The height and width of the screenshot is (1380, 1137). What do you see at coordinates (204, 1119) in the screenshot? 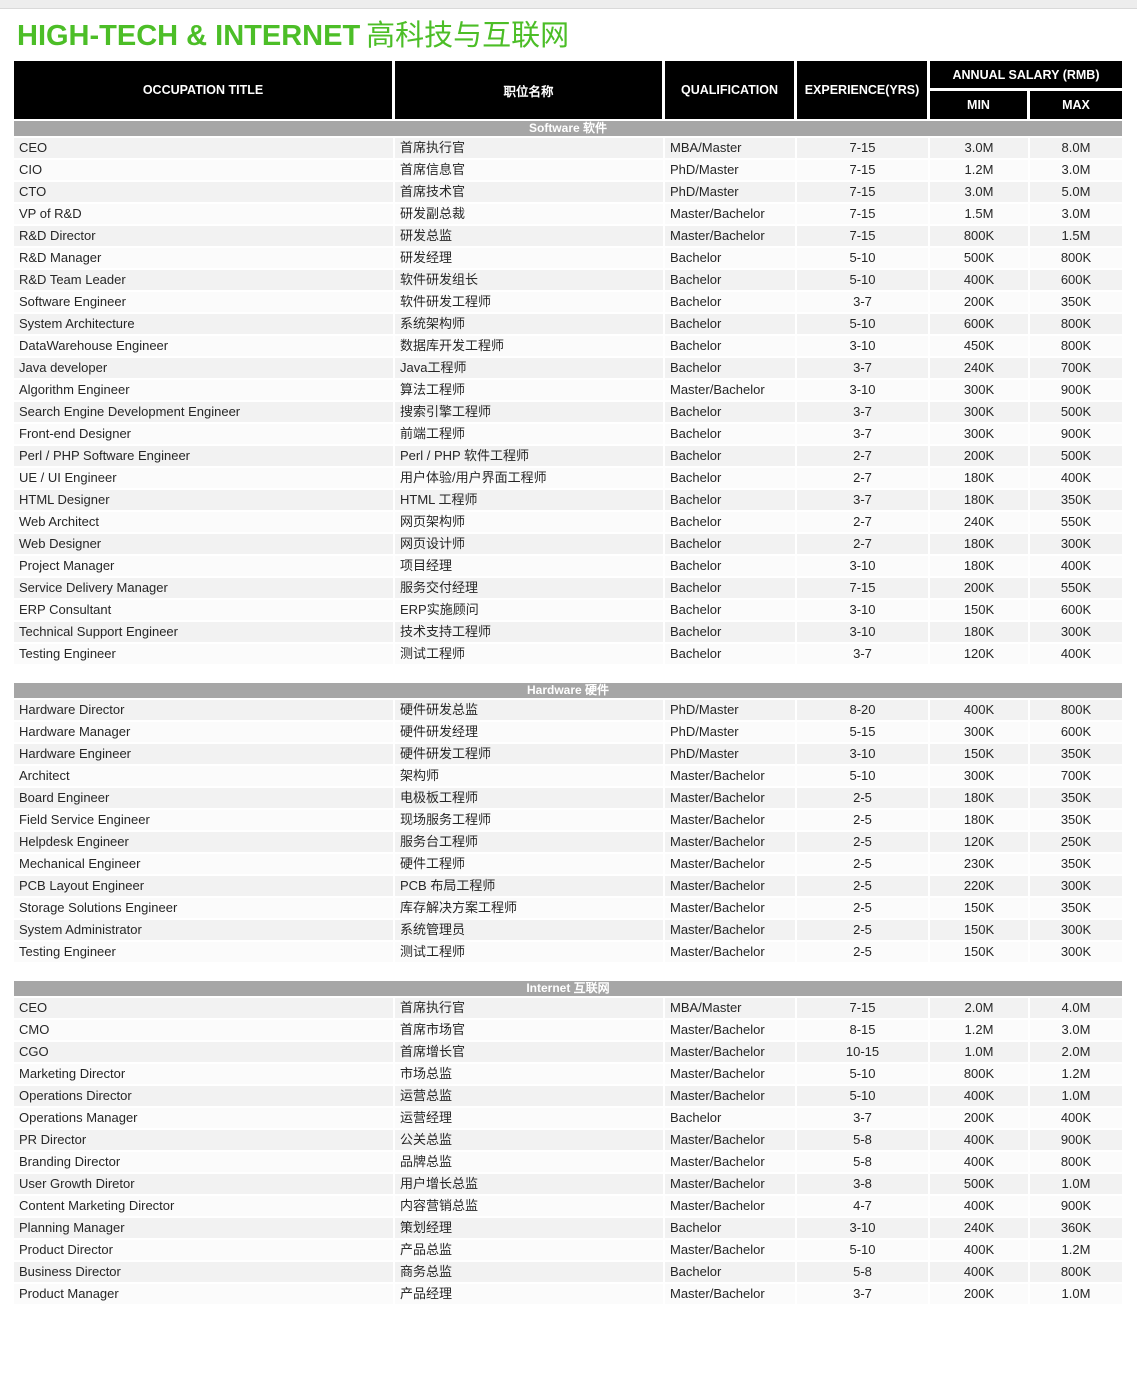
I see `occupation-title-cell: Operations Manager` at bounding box center [204, 1119].